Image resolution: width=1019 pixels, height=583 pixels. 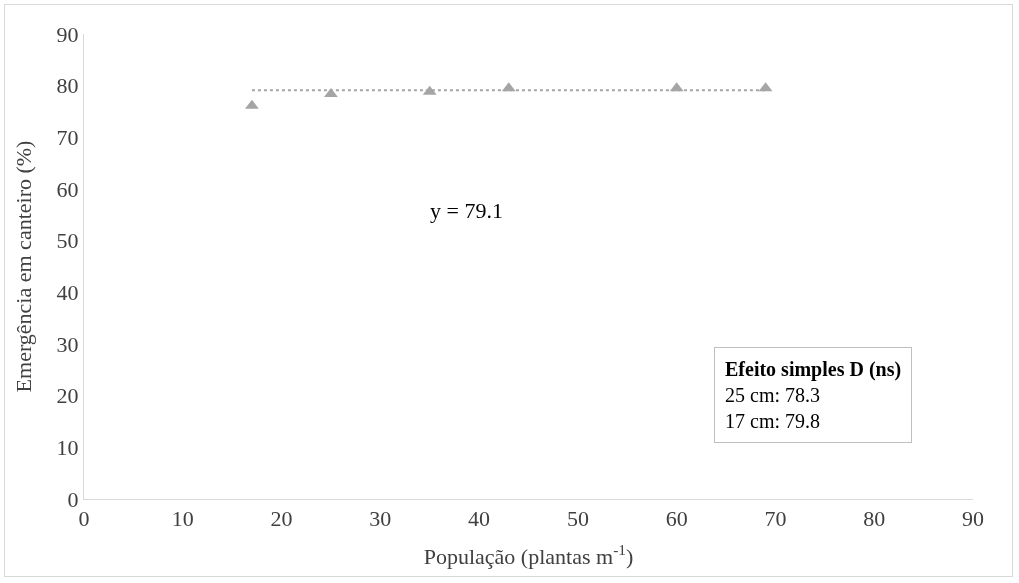 What do you see at coordinates (24, 266) in the screenshot?
I see `y-axis-title: Emergência em canteiro (%)` at bounding box center [24, 266].